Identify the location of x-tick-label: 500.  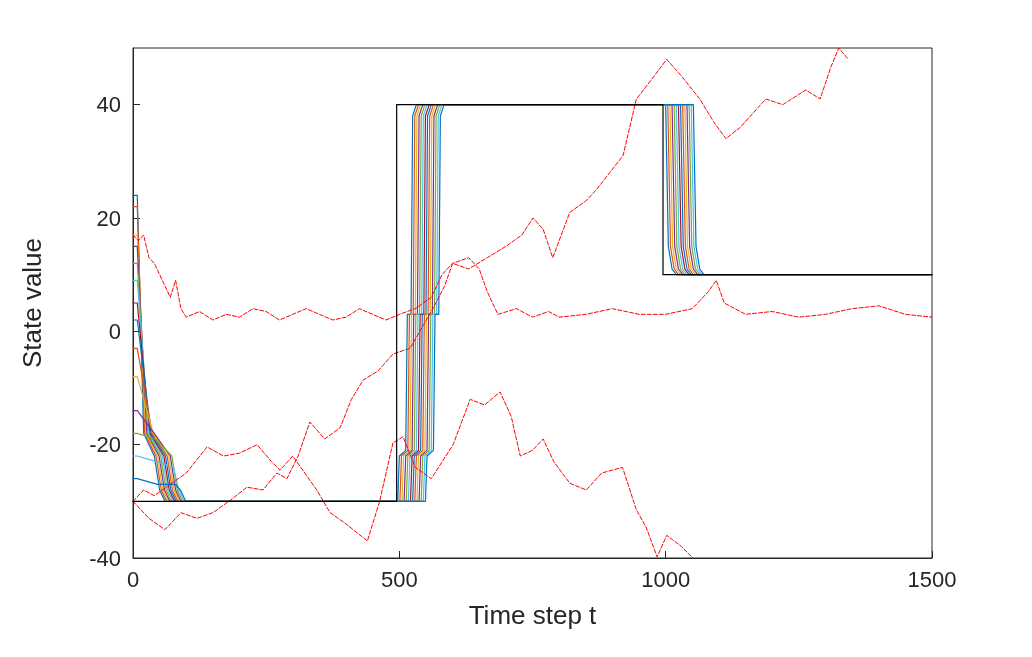
(399, 579).